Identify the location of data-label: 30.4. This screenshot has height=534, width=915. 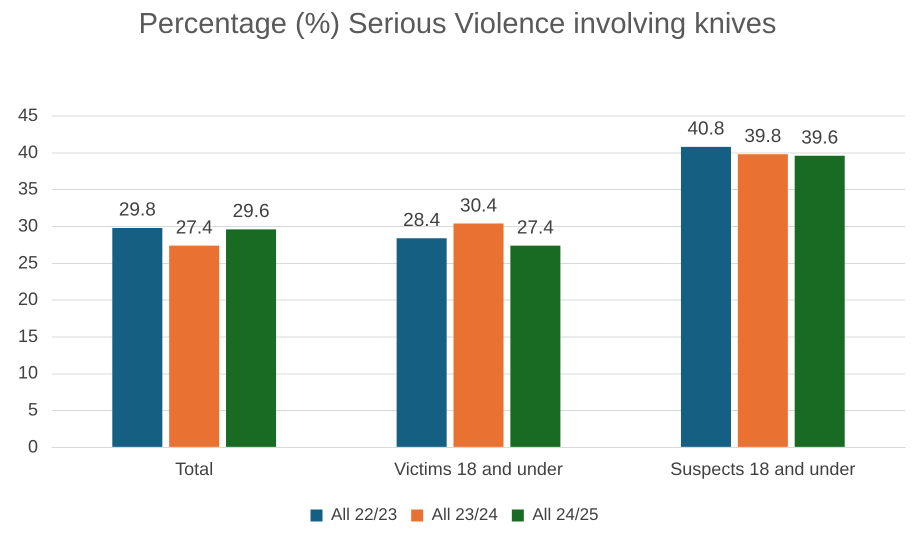
(479, 205).